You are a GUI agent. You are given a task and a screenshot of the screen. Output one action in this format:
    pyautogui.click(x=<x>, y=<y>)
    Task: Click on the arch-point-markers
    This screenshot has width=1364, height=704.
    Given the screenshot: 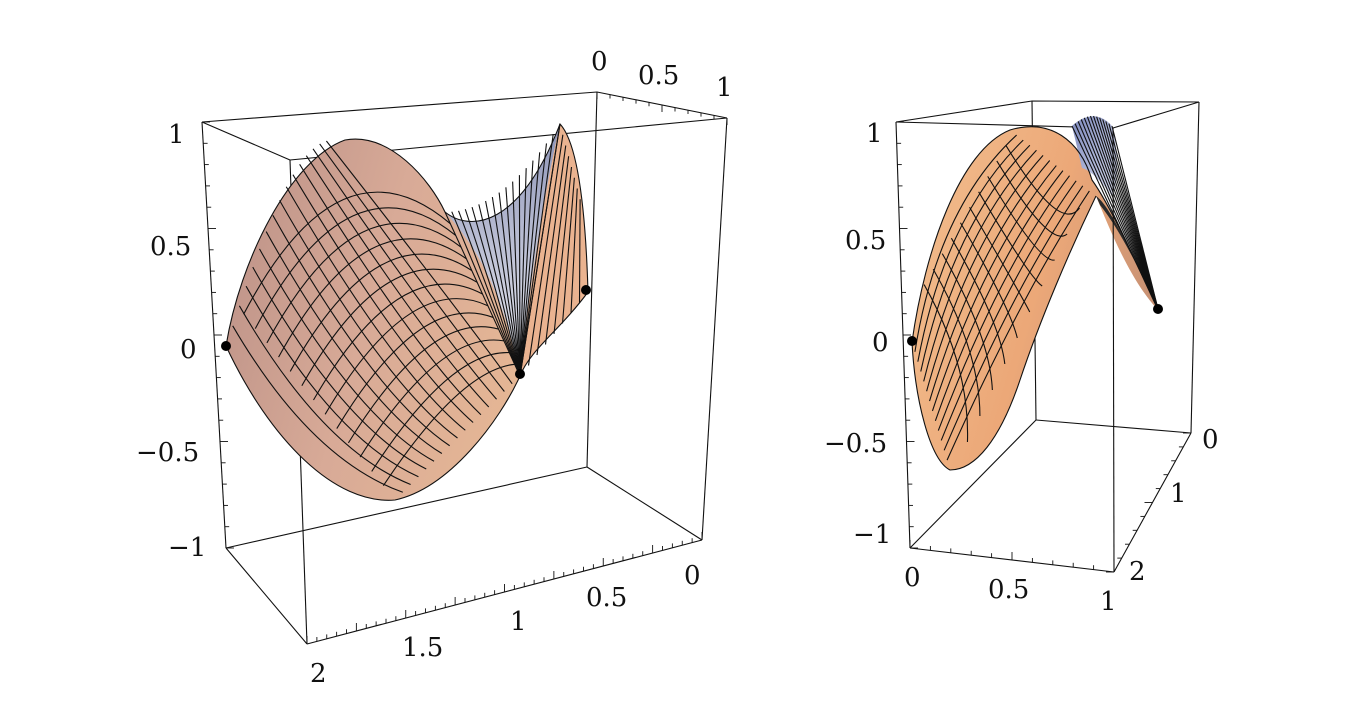 What is the action you would take?
    pyautogui.click(x=1035, y=325)
    